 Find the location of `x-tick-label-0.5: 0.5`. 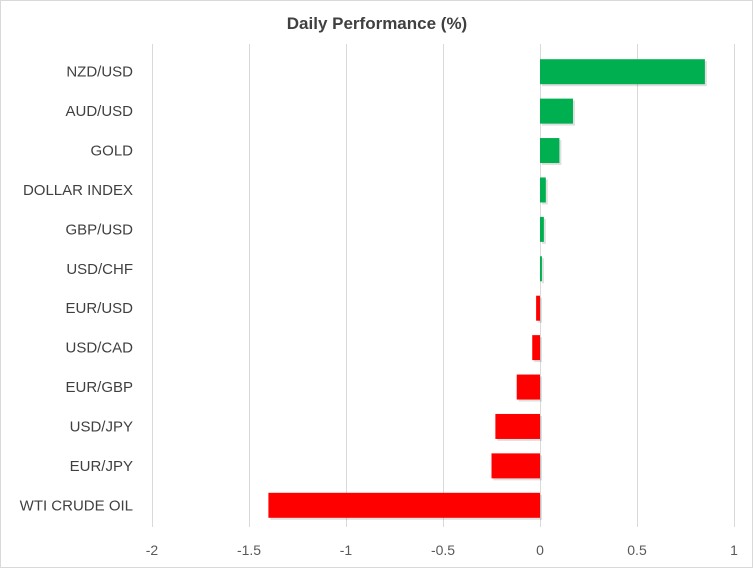

x-tick-label-0.5: 0.5 is located at coordinates (637, 550).